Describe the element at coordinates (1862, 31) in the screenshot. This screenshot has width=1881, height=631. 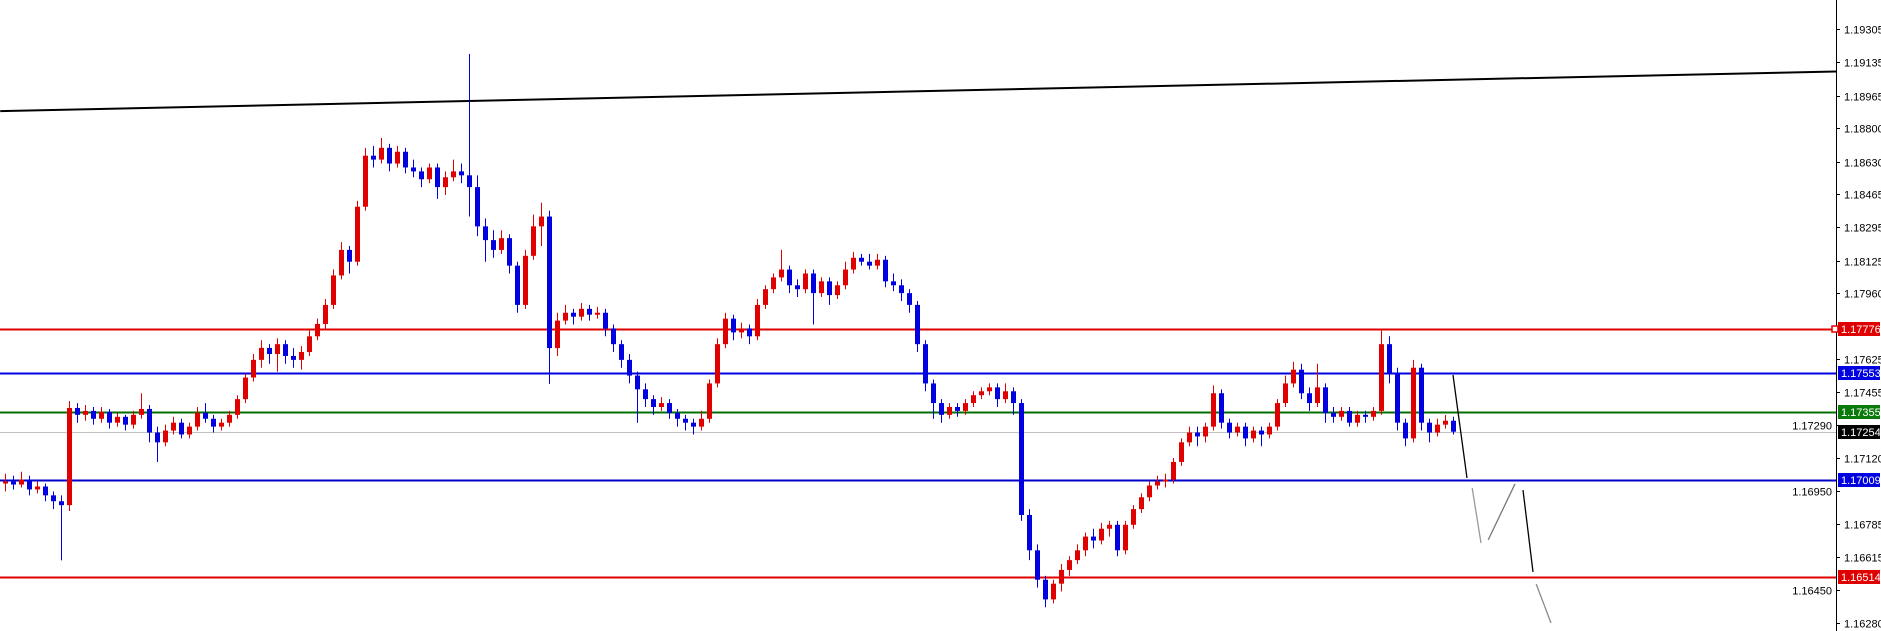
I see `y-tick-label: 1.19305` at that location.